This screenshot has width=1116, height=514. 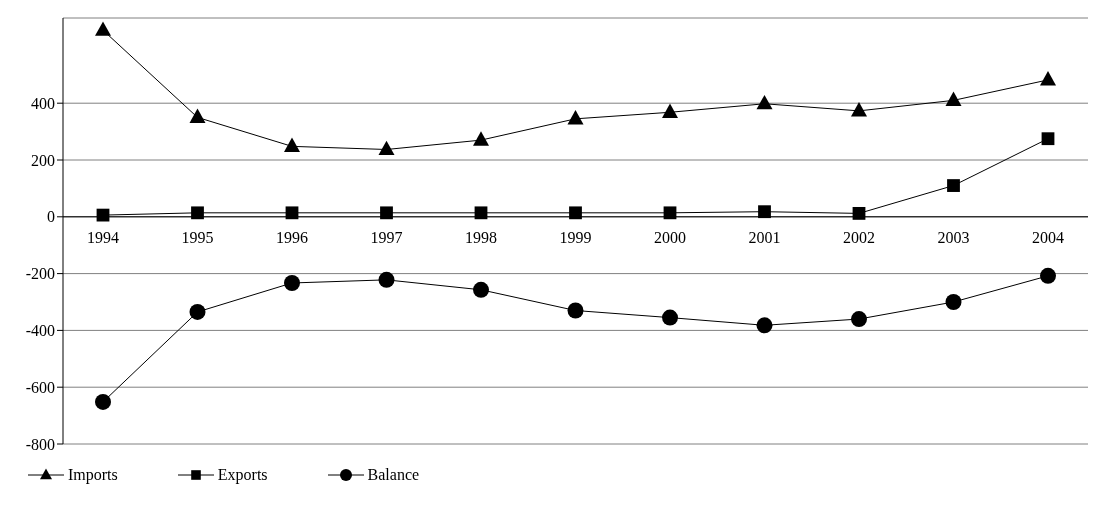 What do you see at coordinates (43, 103) in the screenshot?
I see `y-tick-label: 400` at bounding box center [43, 103].